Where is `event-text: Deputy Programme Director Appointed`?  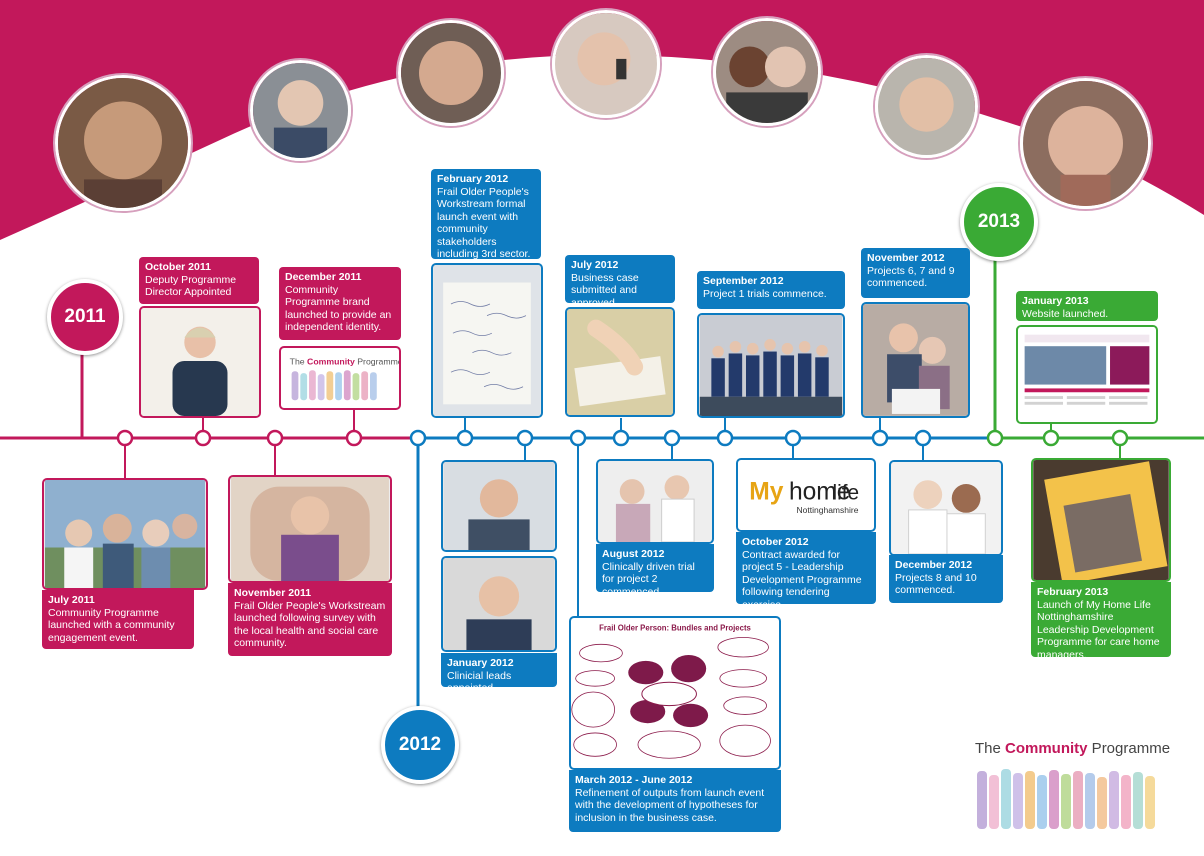
event-text: Deputy Programme Director Appointed is located at coordinates (191, 286).